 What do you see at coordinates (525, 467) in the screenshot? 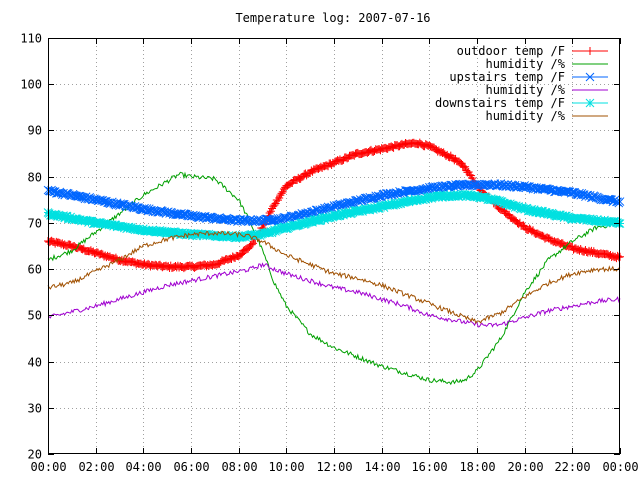
I see `x-tick-label: 20:00` at bounding box center [525, 467].